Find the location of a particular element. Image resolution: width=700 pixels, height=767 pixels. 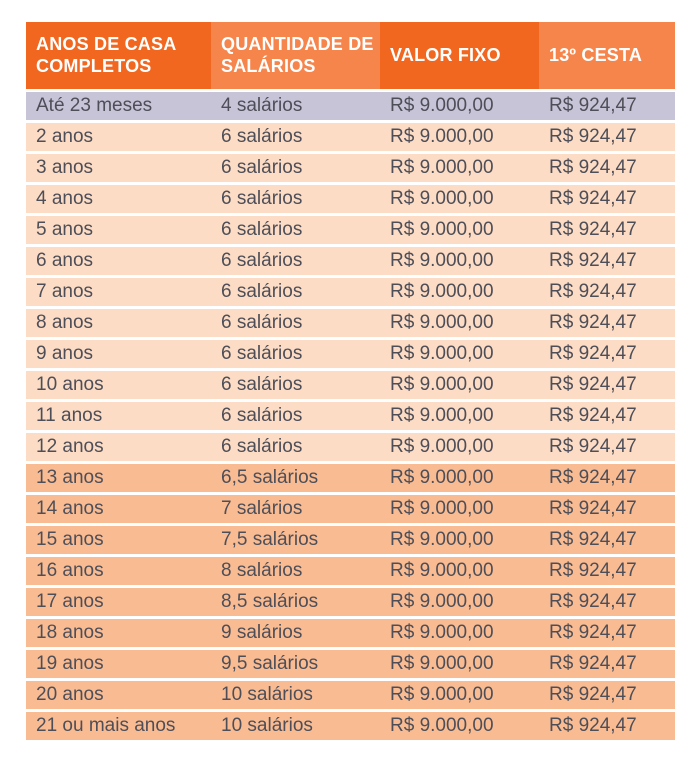

cell-anos: 7 anos is located at coordinates (65, 291).